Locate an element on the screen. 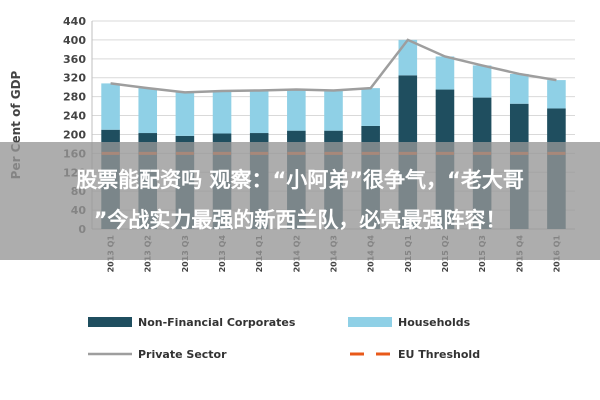 Image resolution: width=600 pixels, height=400 pixels. y-tick-label: 400 is located at coordinates (74, 40).